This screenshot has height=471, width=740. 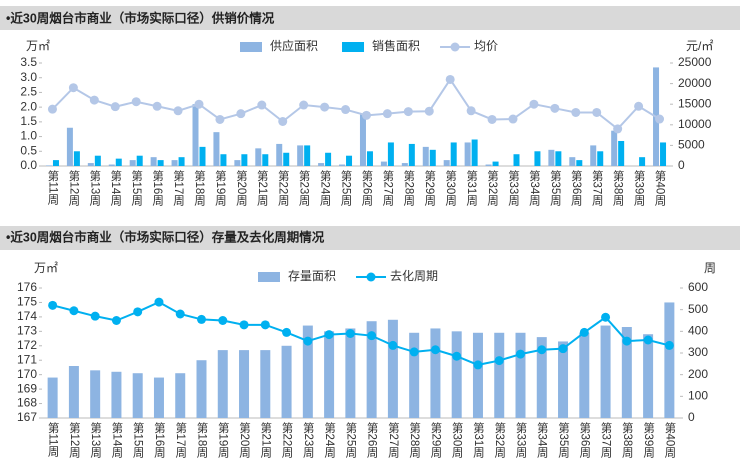 What do you see at coordinates (28, 77) in the screenshot?
I see `y-tick-label: 3.0` at bounding box center [28, 77].